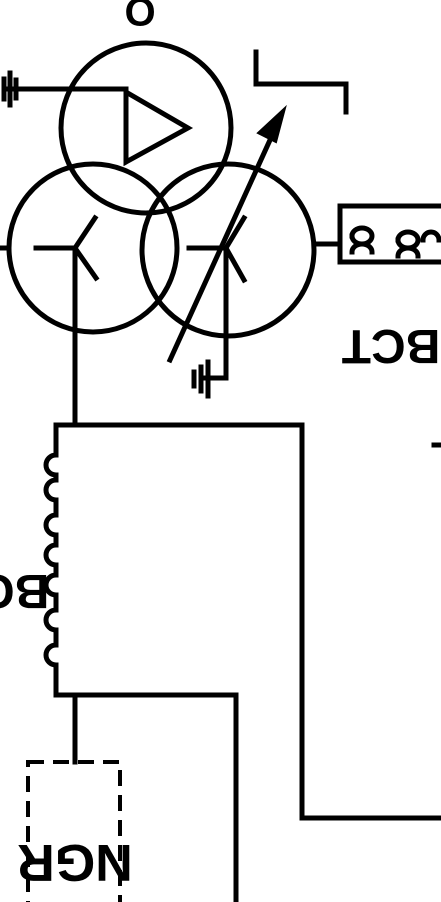  I want to click on ngr-enclosure, so click(74, 831).